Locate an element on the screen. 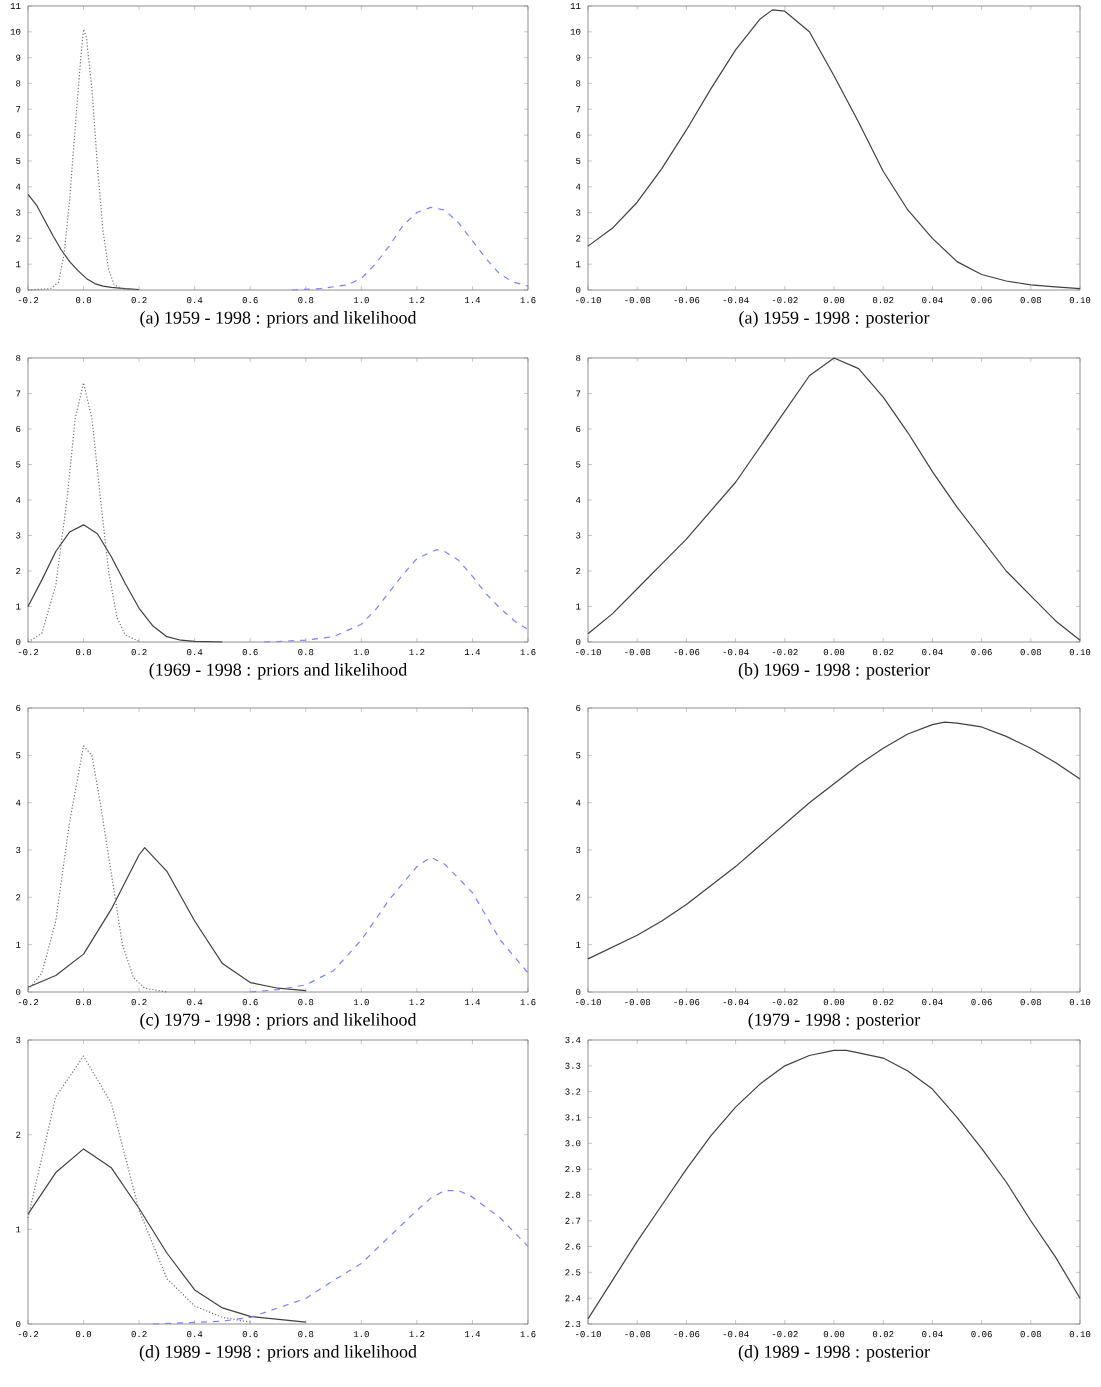 Image resolution: width=1101 pixels, height=1387 pixels. text: (1979 - 1998 : posterior is located at coordinates (834, 1021).